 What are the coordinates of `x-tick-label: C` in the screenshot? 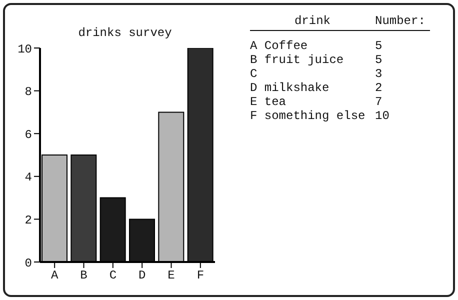 It's located at (113, 275).